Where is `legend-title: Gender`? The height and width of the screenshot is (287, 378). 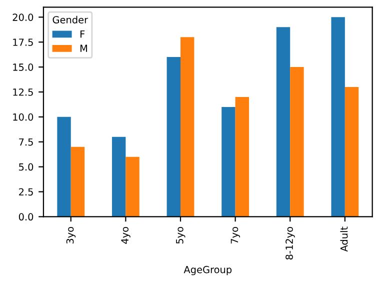
legend-title: Gender is located at coordinates (70, 20).